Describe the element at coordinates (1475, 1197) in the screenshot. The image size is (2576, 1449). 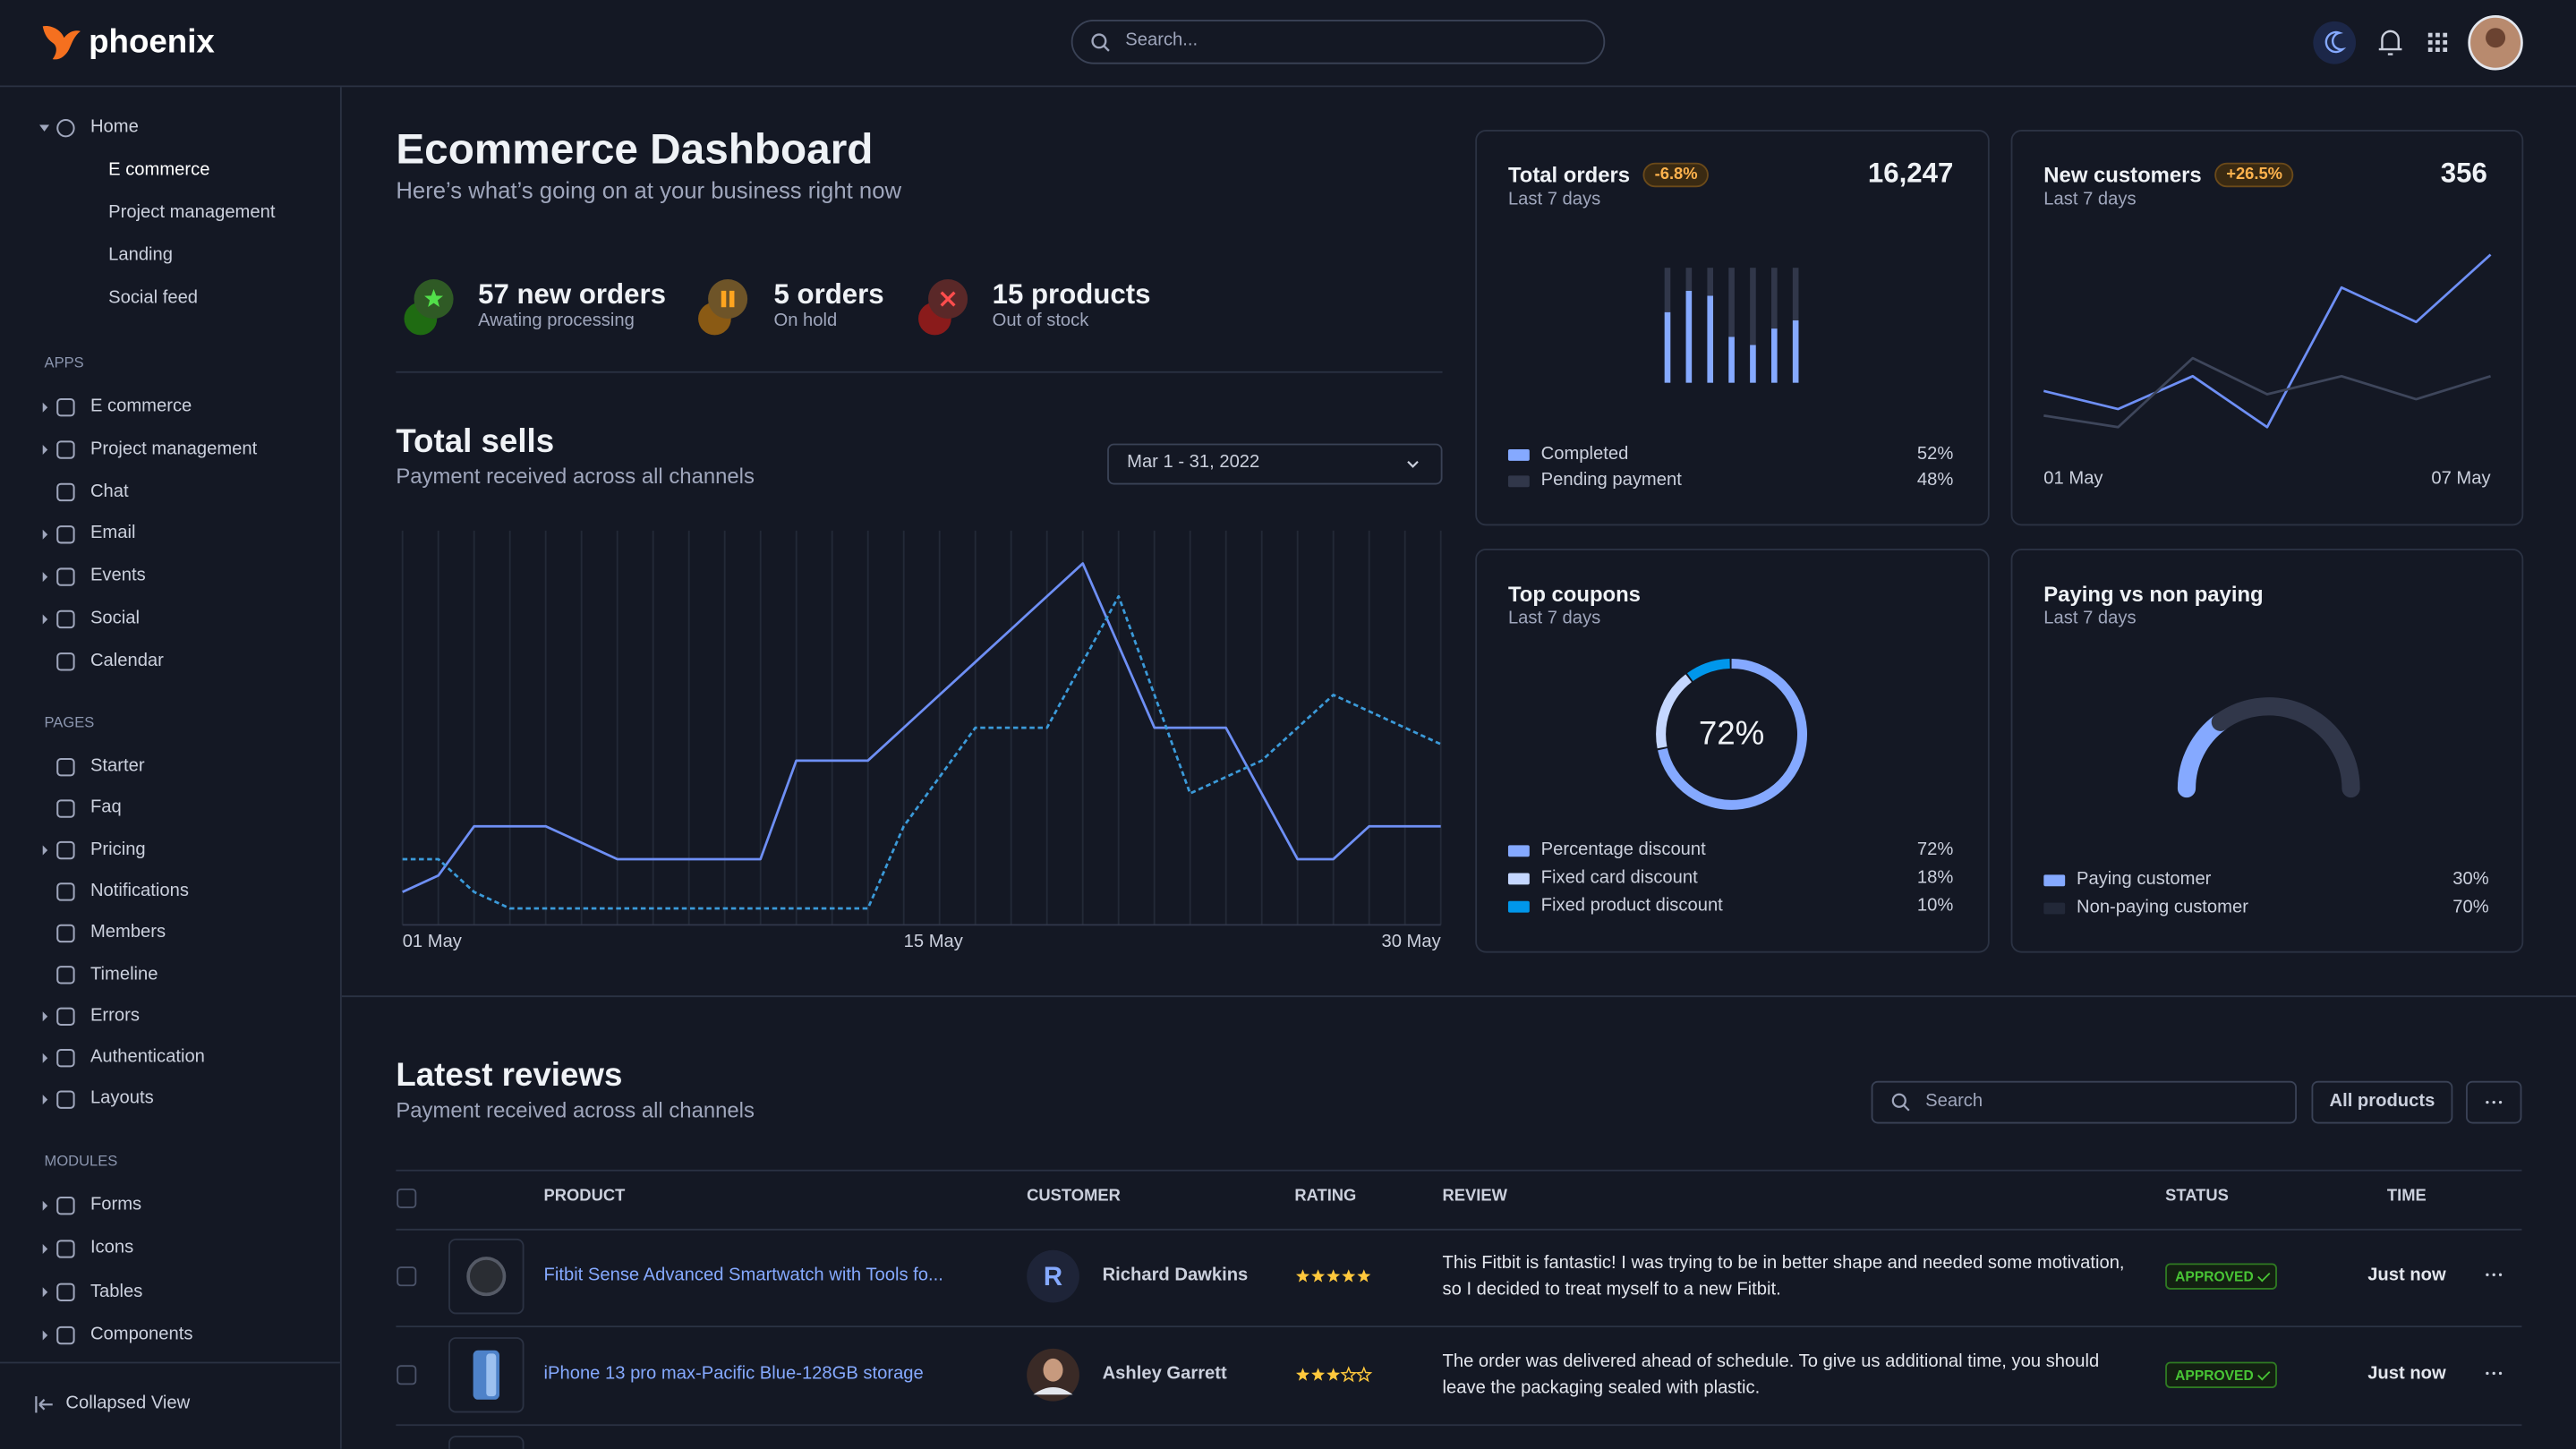
I see `column-header: REVIEW` at that location.